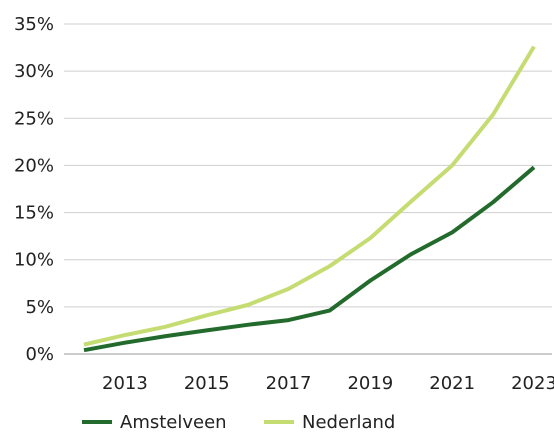 The height and width of the screenshot is (432, 554). What do you see at coordinates (39, 354) in the screenshot?
I see `y-tick-label: 0%` at bounding box center [39, 354].